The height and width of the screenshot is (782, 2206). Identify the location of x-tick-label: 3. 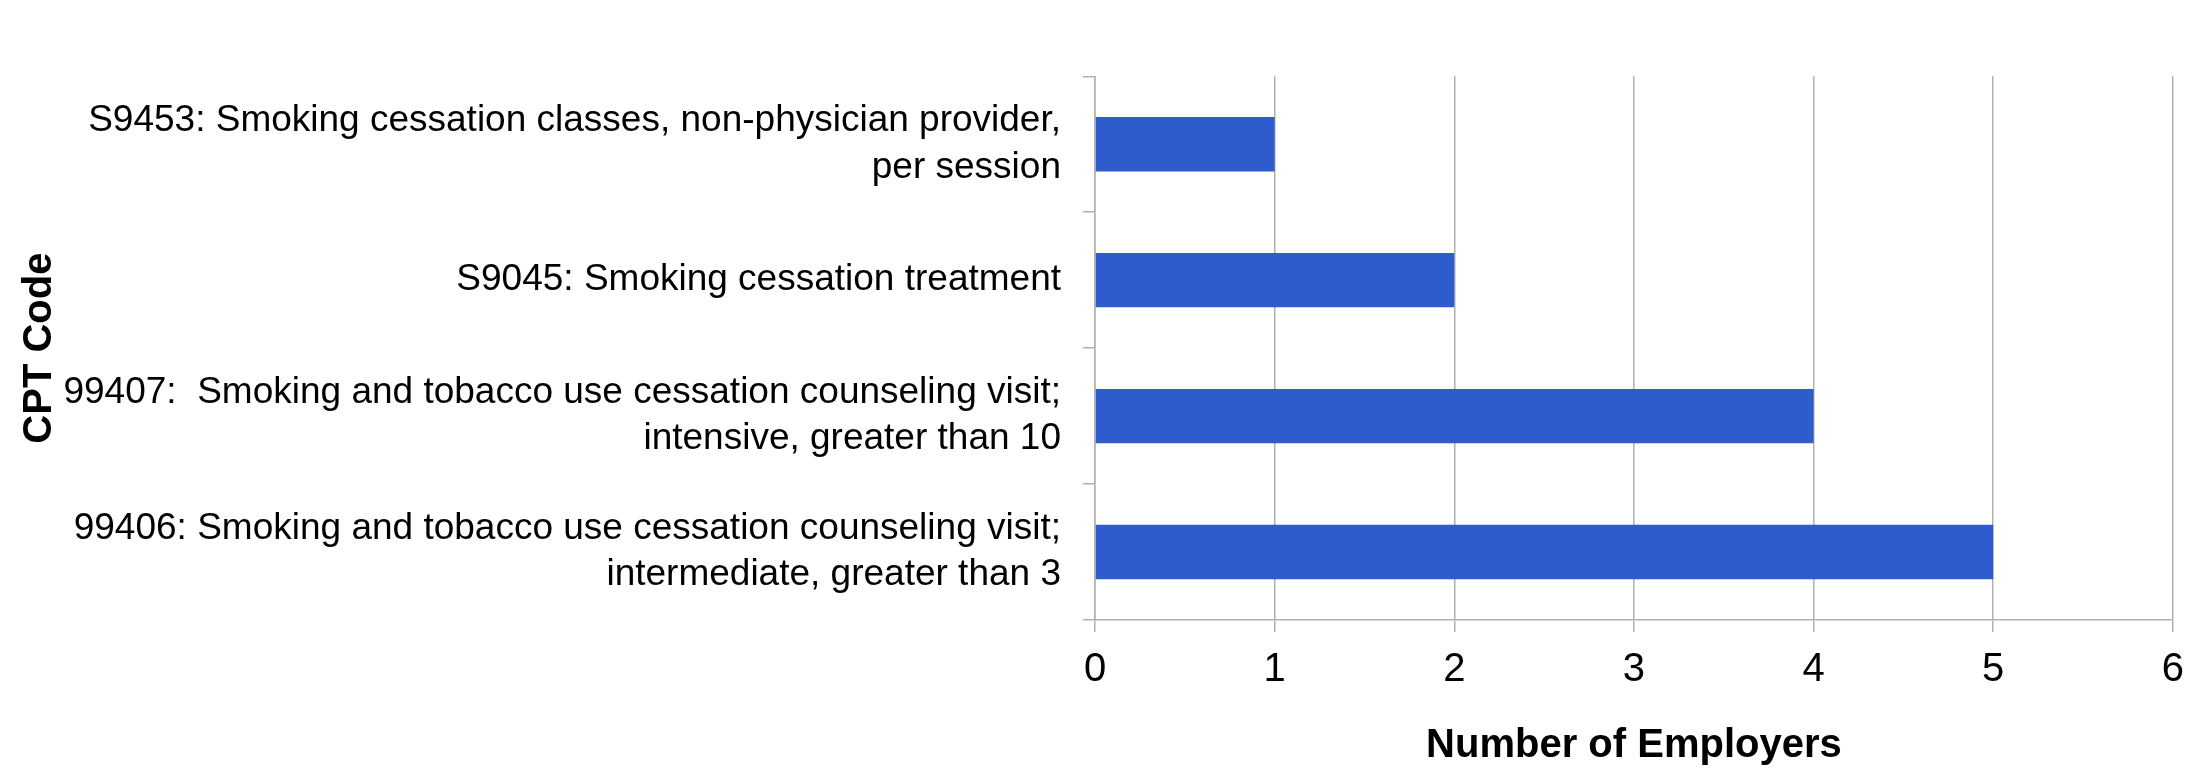
(1634, 667).